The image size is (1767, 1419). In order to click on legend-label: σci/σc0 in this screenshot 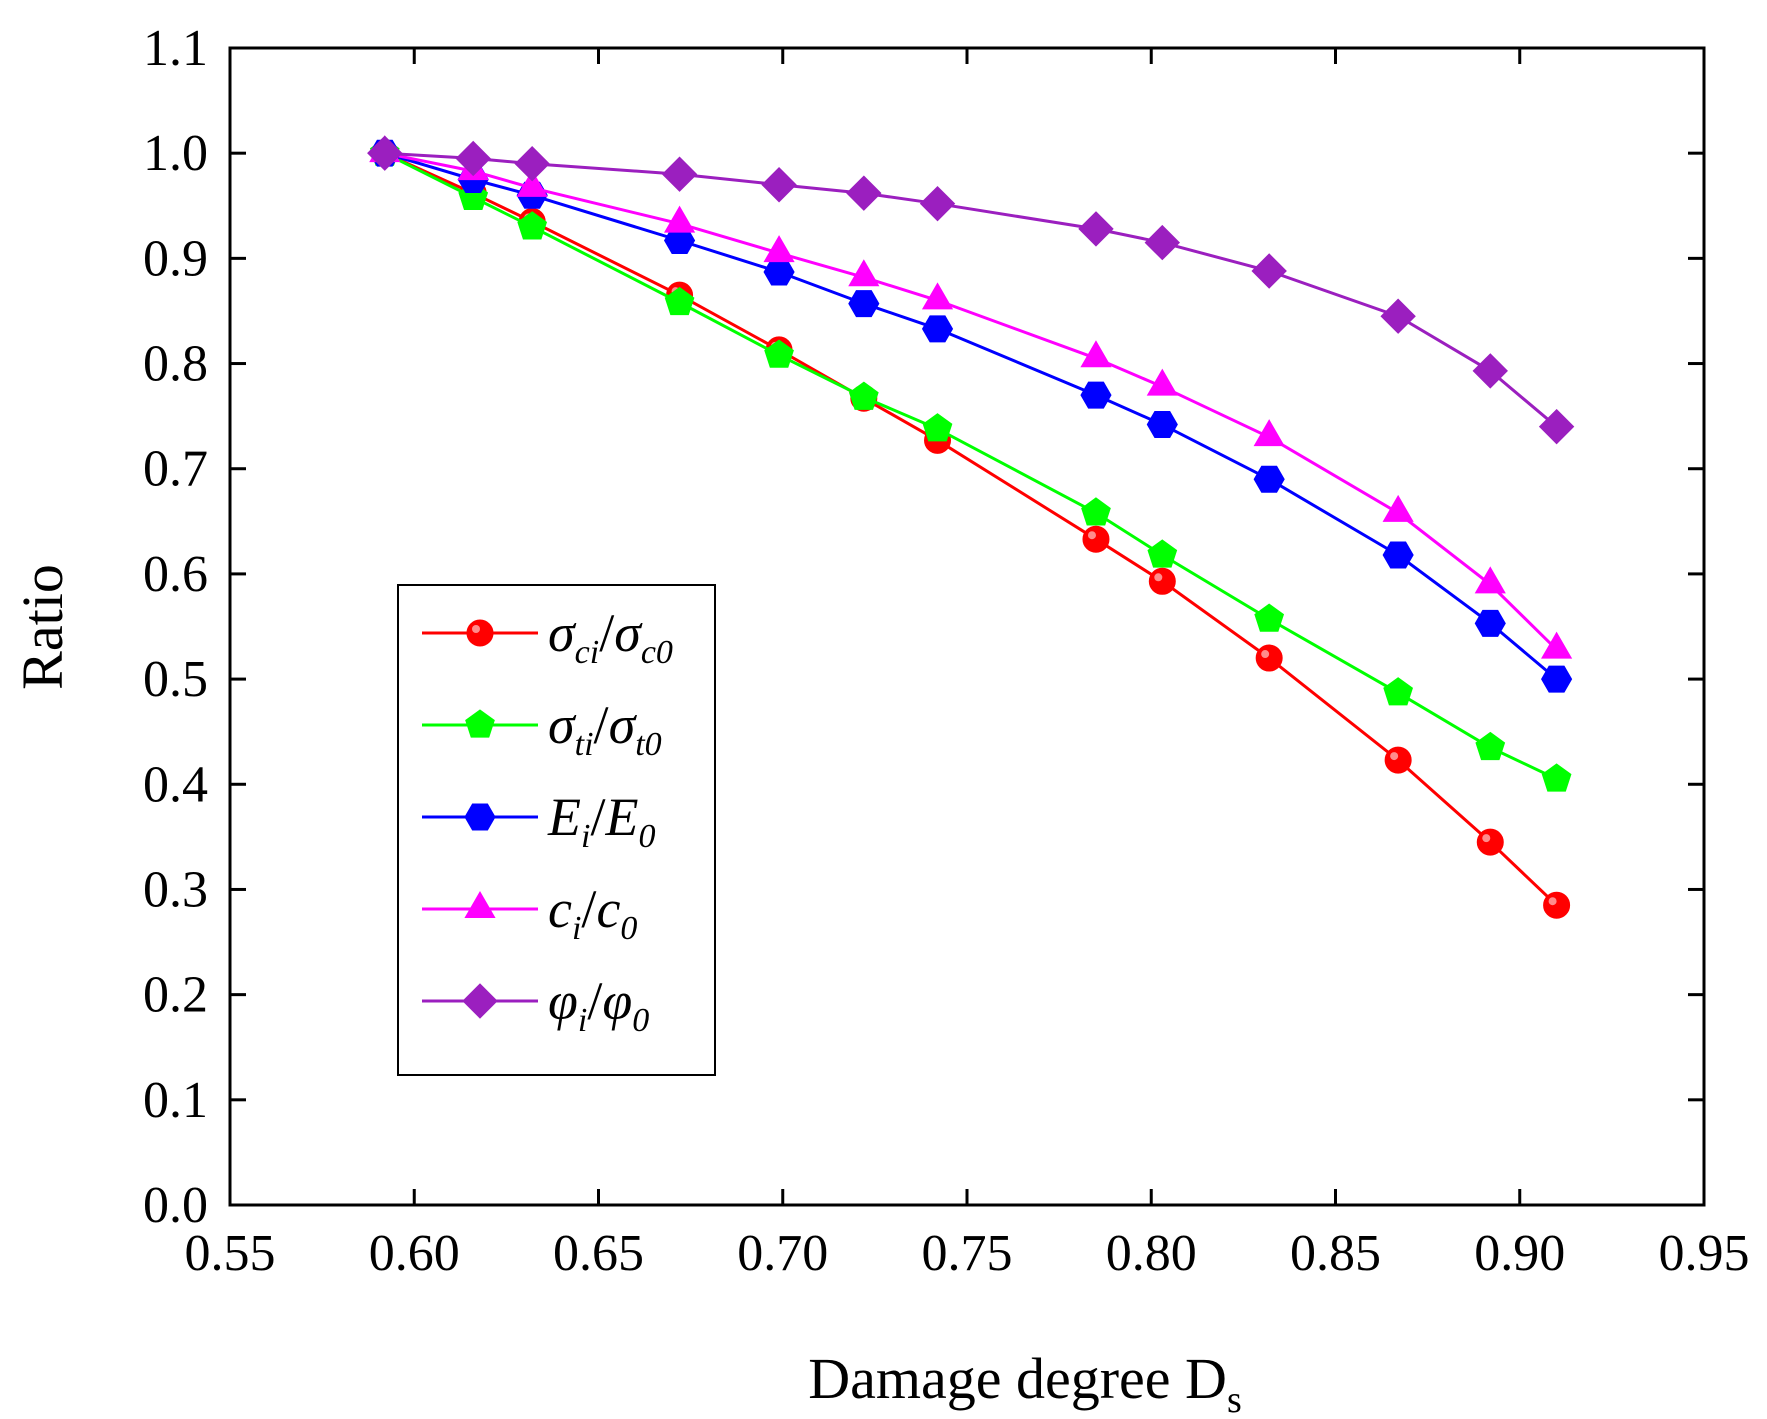, I will do `click(610, 637)`.